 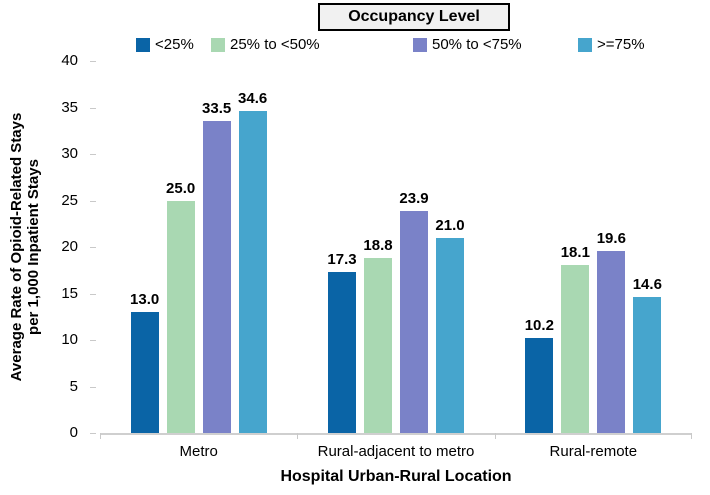 I want to click on bar-metro-75: 34.6, so click(x=252, y=261).